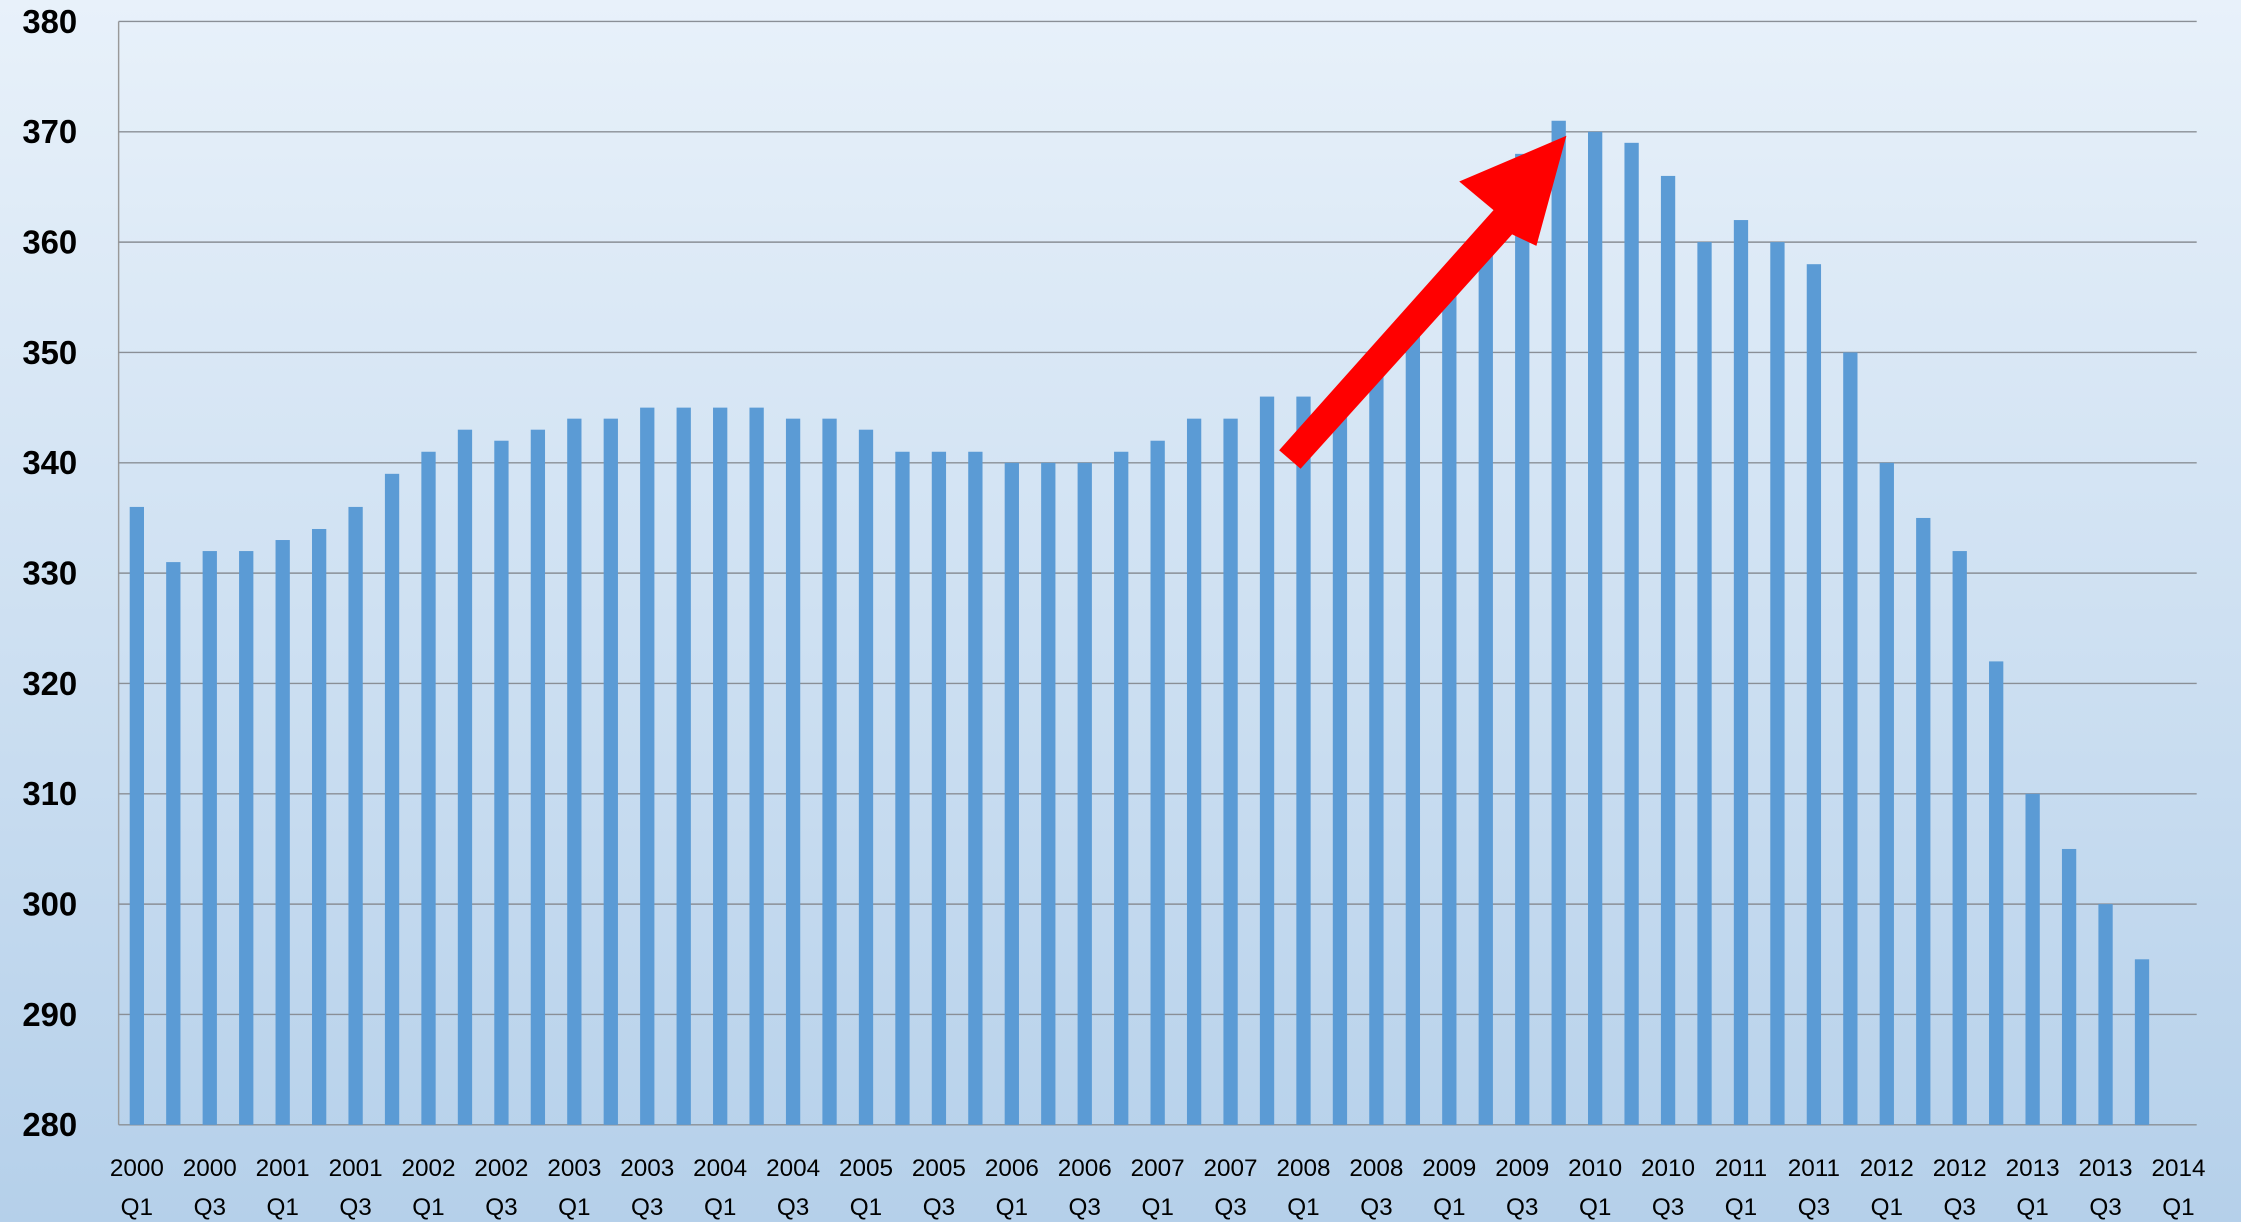 The height and width of the screenshot is (1222, 2241). What do you see at coordinates (49, 1014) in the screenshot?
I see `y-tick-label: 290` at bounding box center [49, 1014].